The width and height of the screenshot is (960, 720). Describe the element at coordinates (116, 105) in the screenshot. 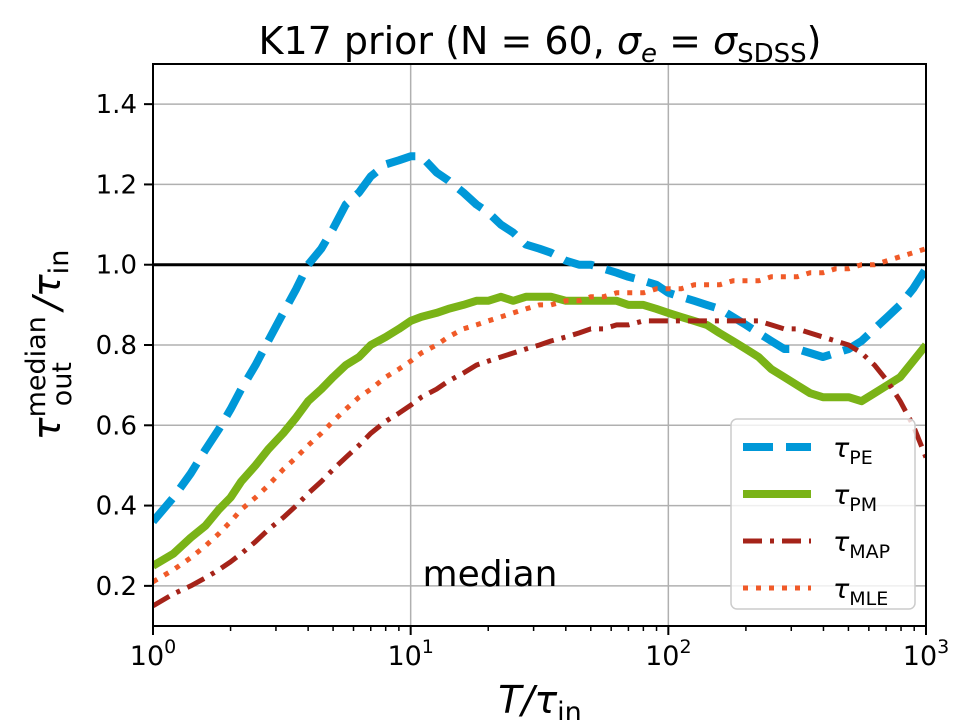

I see `y-tick-label-6: 1.4` at that location.